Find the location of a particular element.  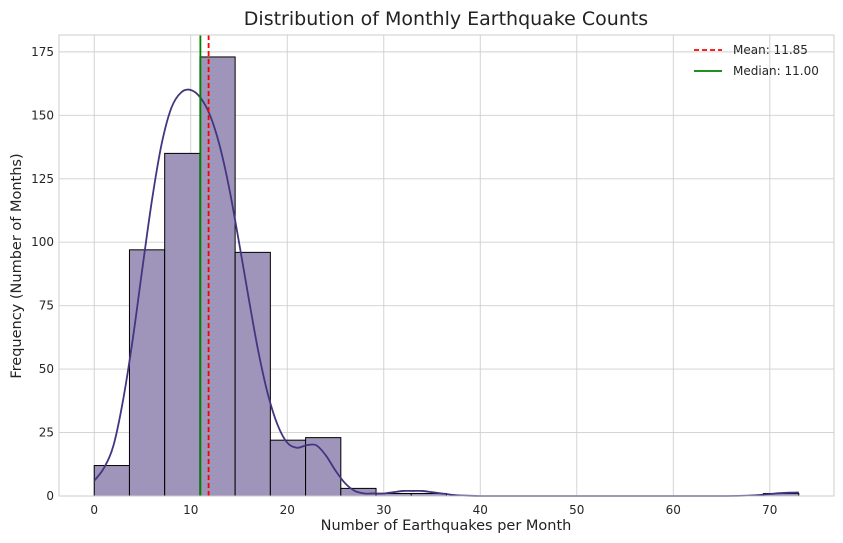

x-tick-label: 70 is located at coordinates (769, 510).